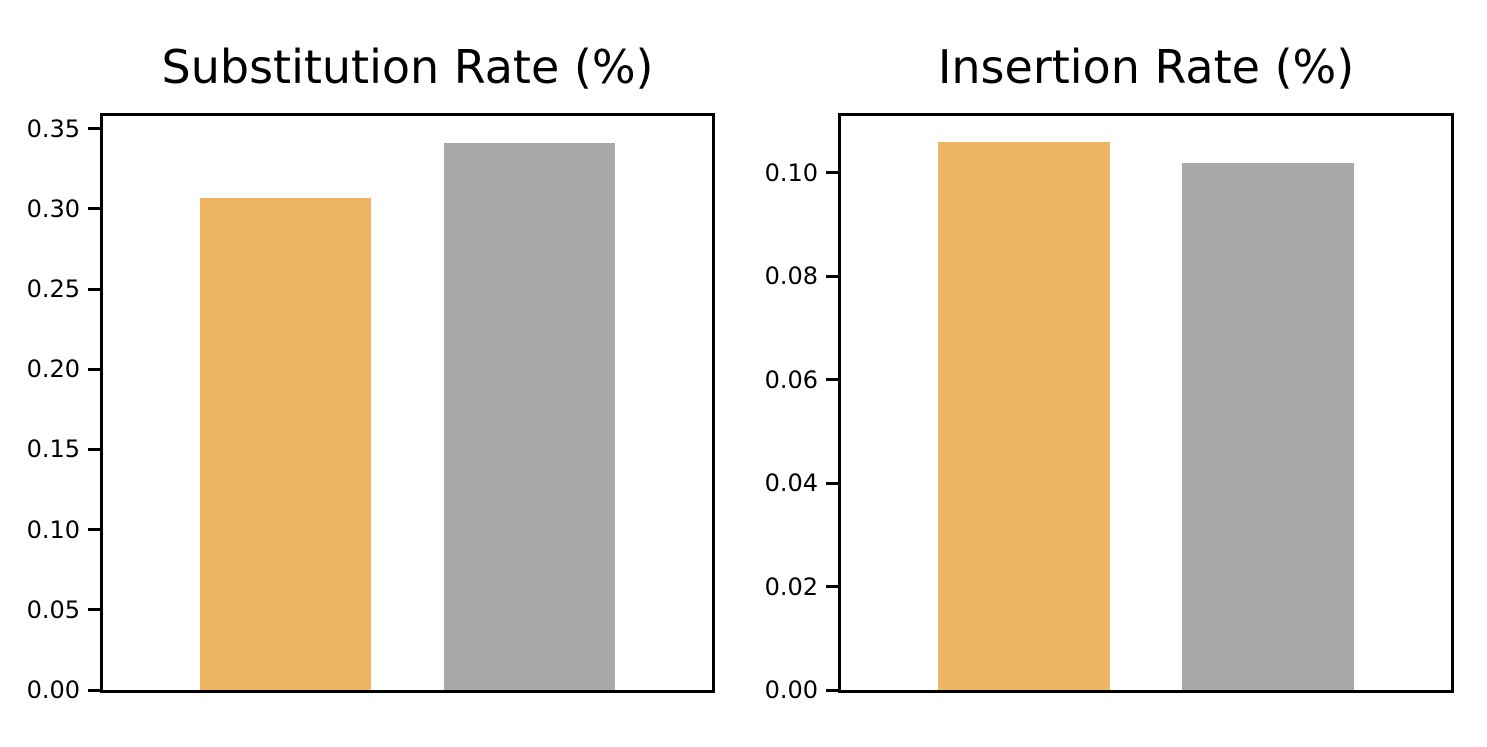 This screenshot has width=1487, height=747. What do you see at coordinates (53, 609) in the screenshot?
I see `ytick-label: 0.05` at bounding box center [53, 609].